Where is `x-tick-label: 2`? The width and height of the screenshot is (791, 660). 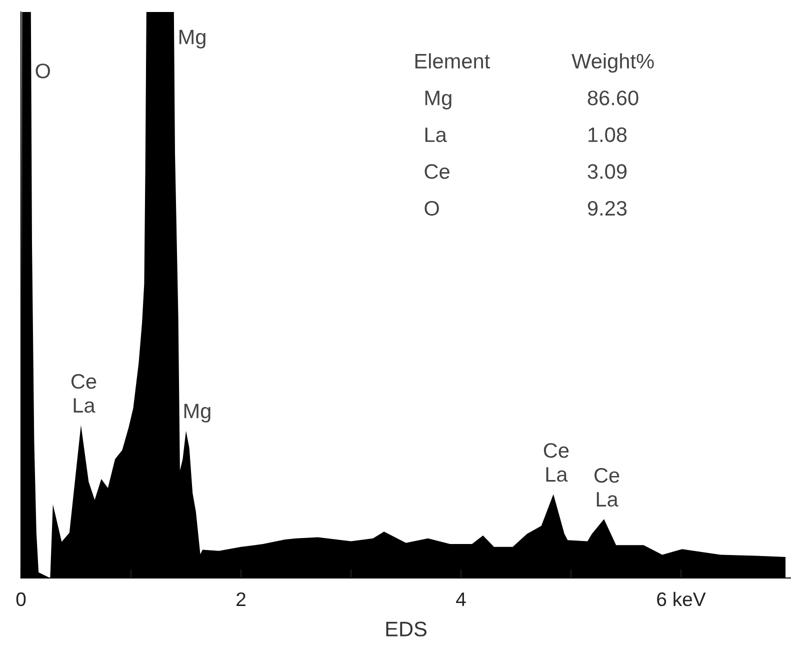 x-tick-label: 2 is located at coordinates (241, 599).